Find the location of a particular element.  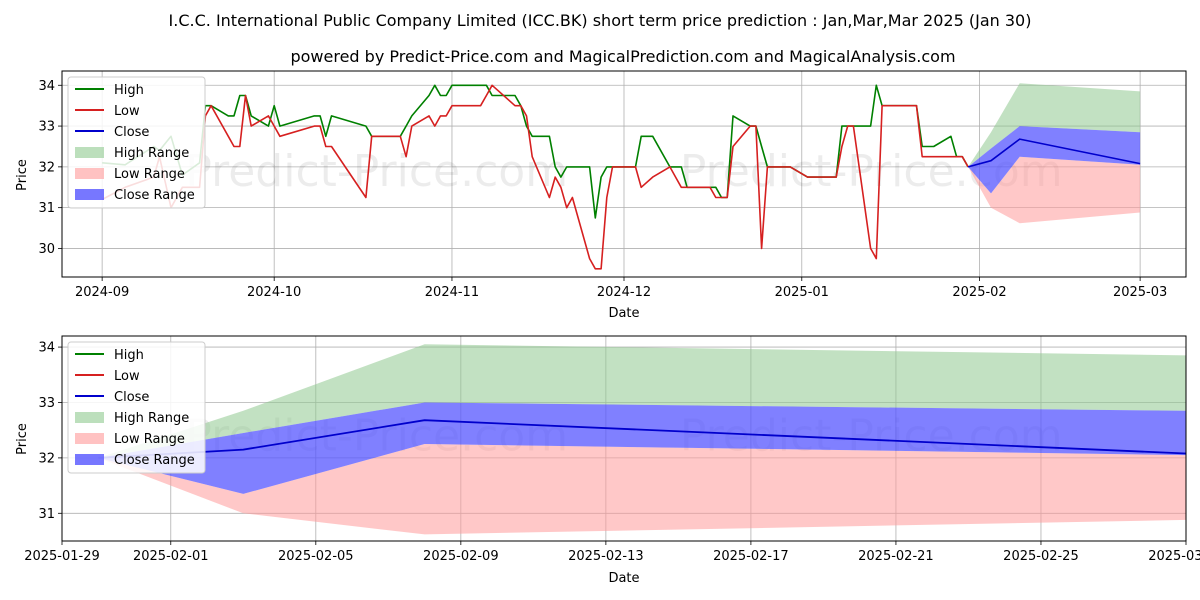

bottom-x-axis-label: Date is located at coordinates (623, 578).